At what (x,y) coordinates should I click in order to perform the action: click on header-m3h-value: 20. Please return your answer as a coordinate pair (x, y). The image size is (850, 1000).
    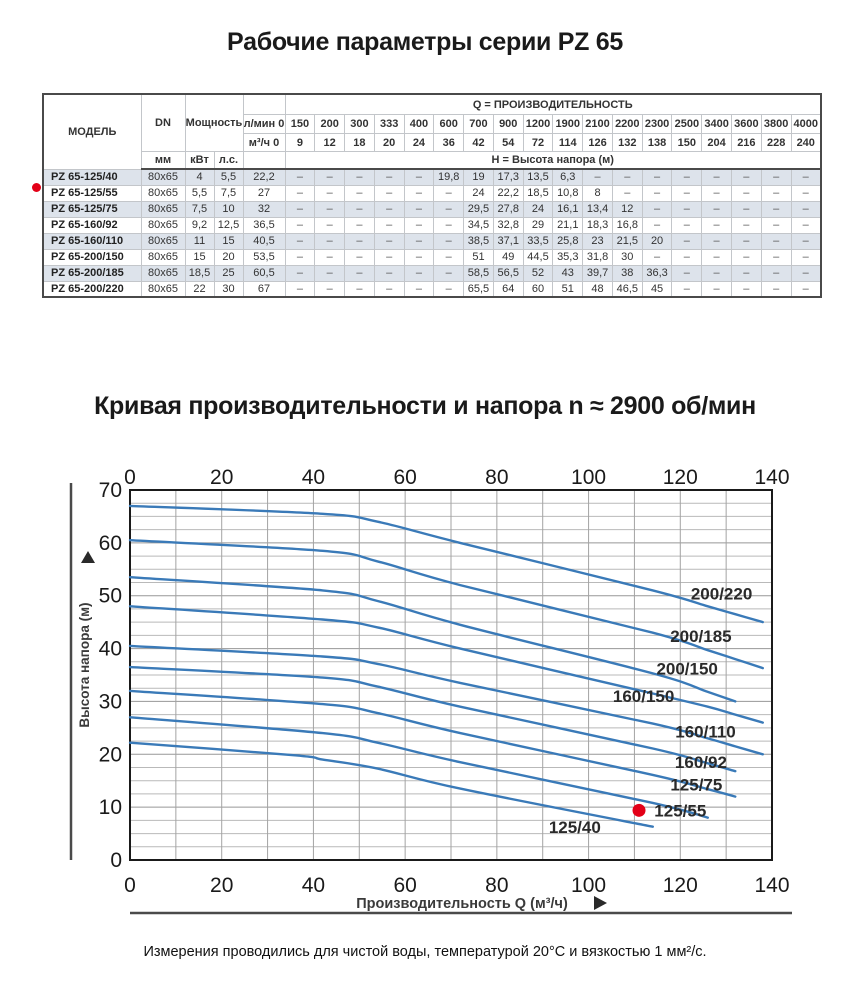
    Looking at the image, I should click on (389, 142).